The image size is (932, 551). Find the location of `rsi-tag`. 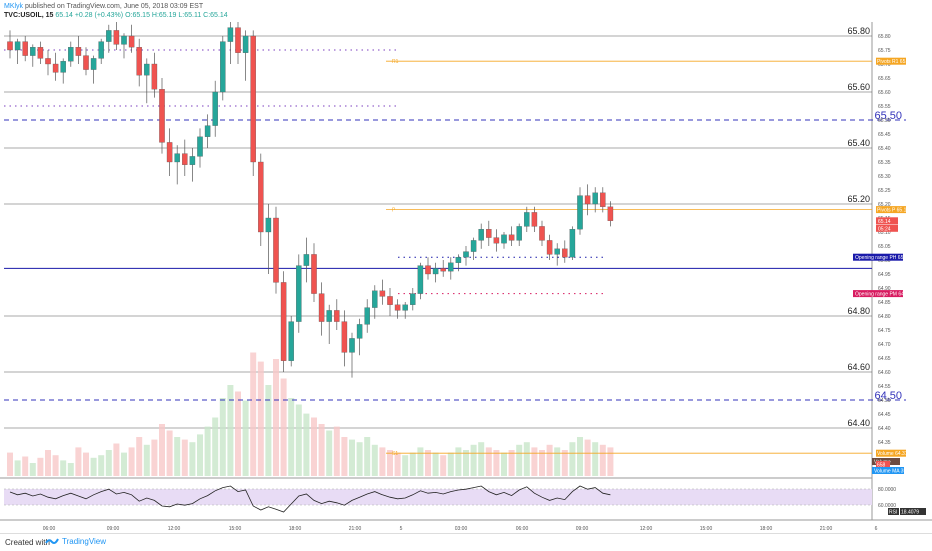

rsi-tag is located at coordinates (893, 511).